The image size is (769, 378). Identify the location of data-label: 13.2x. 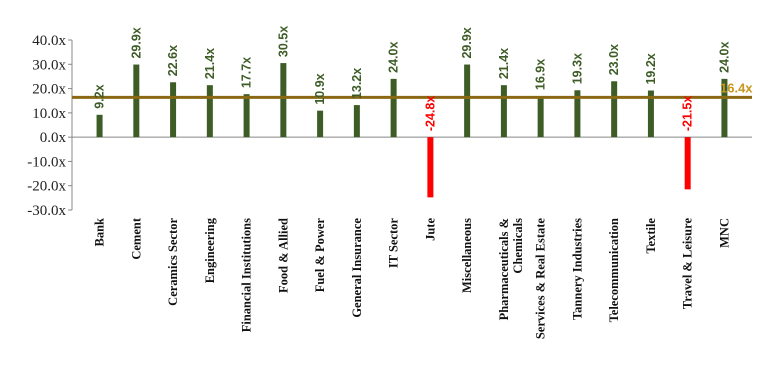
(357, 83).